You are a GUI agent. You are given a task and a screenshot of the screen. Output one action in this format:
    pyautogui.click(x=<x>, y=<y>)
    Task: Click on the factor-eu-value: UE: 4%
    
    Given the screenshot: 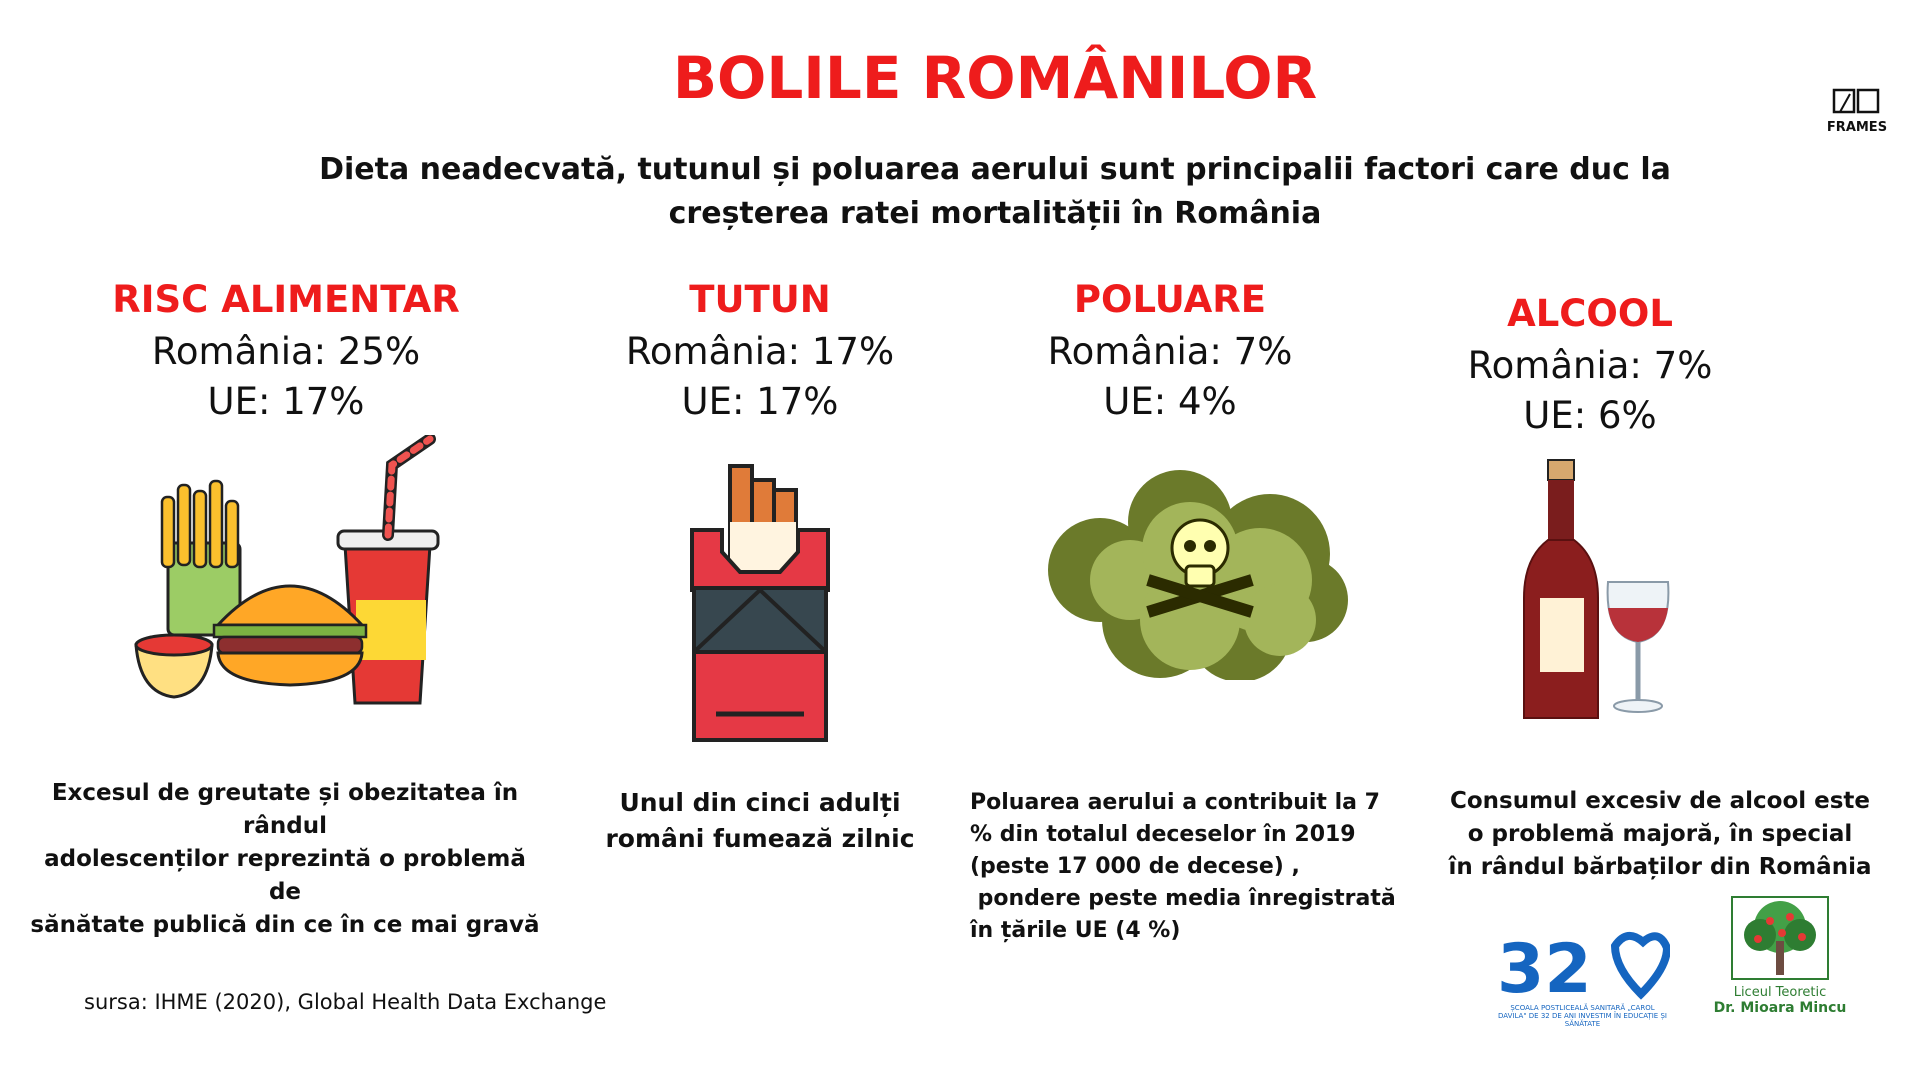 What is the action you would take?
    pyautogui.click(x=1170, y=401)
    